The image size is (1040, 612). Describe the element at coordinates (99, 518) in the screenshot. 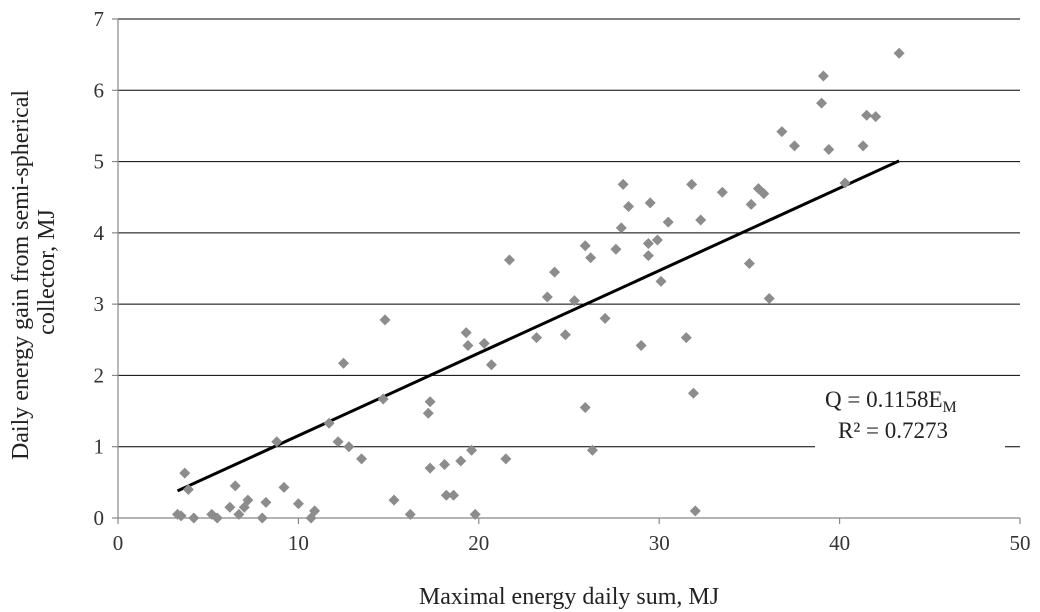

I see `y-tick-label: 0` at that location.